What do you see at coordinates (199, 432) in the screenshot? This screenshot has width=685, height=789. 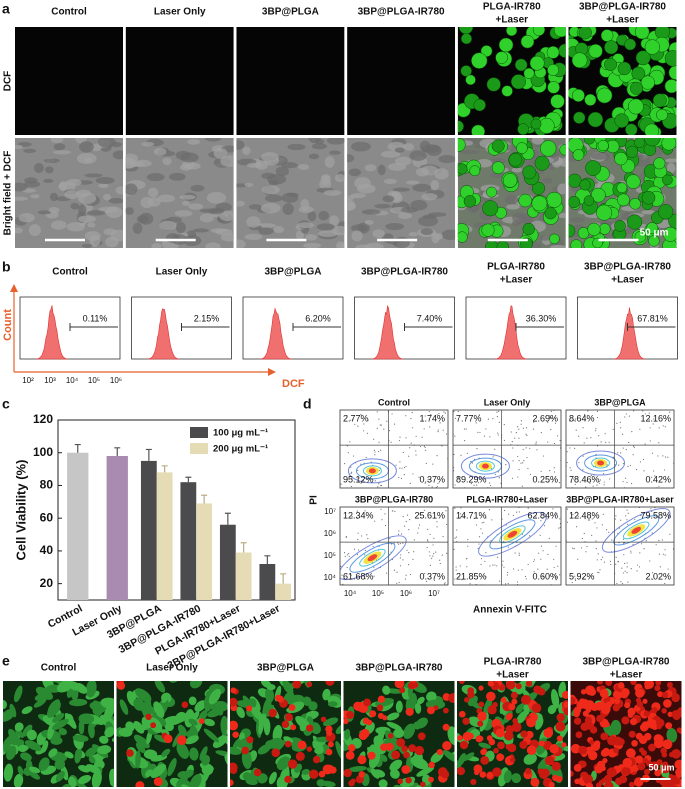 I see `legend-swatch` at bounding box center [199, 432].